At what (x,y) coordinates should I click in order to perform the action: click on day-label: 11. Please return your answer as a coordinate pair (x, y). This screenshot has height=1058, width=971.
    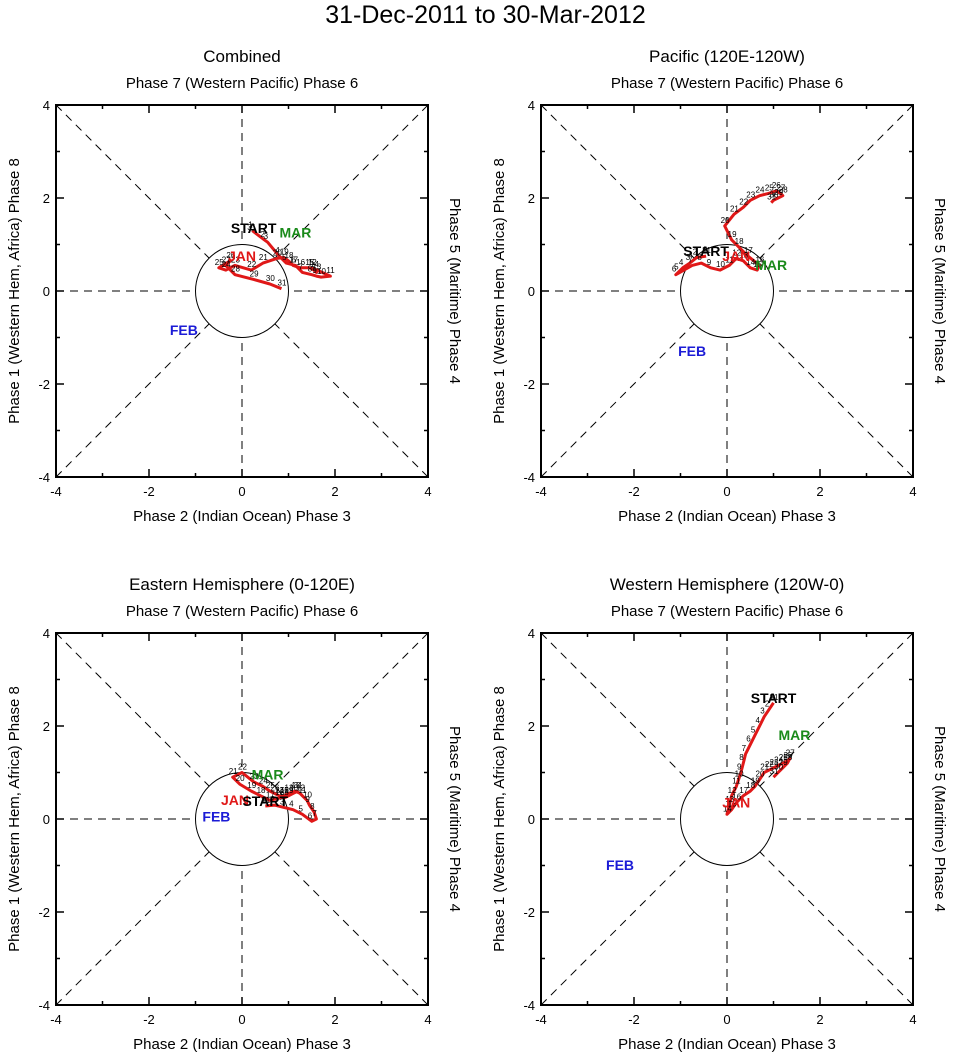
    Looking at the image, I should click on (330, 270).